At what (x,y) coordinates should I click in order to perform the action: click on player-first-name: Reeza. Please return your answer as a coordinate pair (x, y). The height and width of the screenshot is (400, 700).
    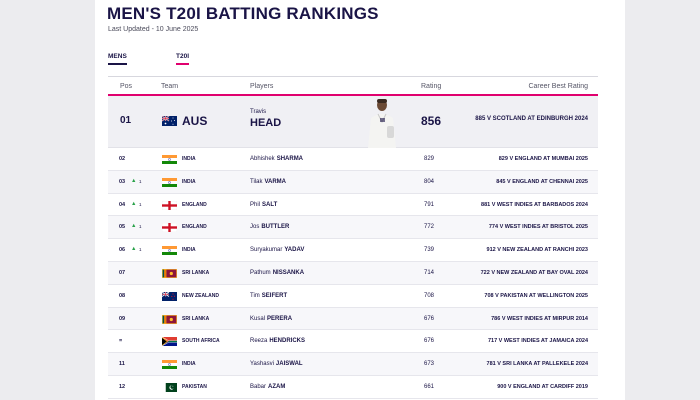
    Looking at the image, I should click on (259, 341).